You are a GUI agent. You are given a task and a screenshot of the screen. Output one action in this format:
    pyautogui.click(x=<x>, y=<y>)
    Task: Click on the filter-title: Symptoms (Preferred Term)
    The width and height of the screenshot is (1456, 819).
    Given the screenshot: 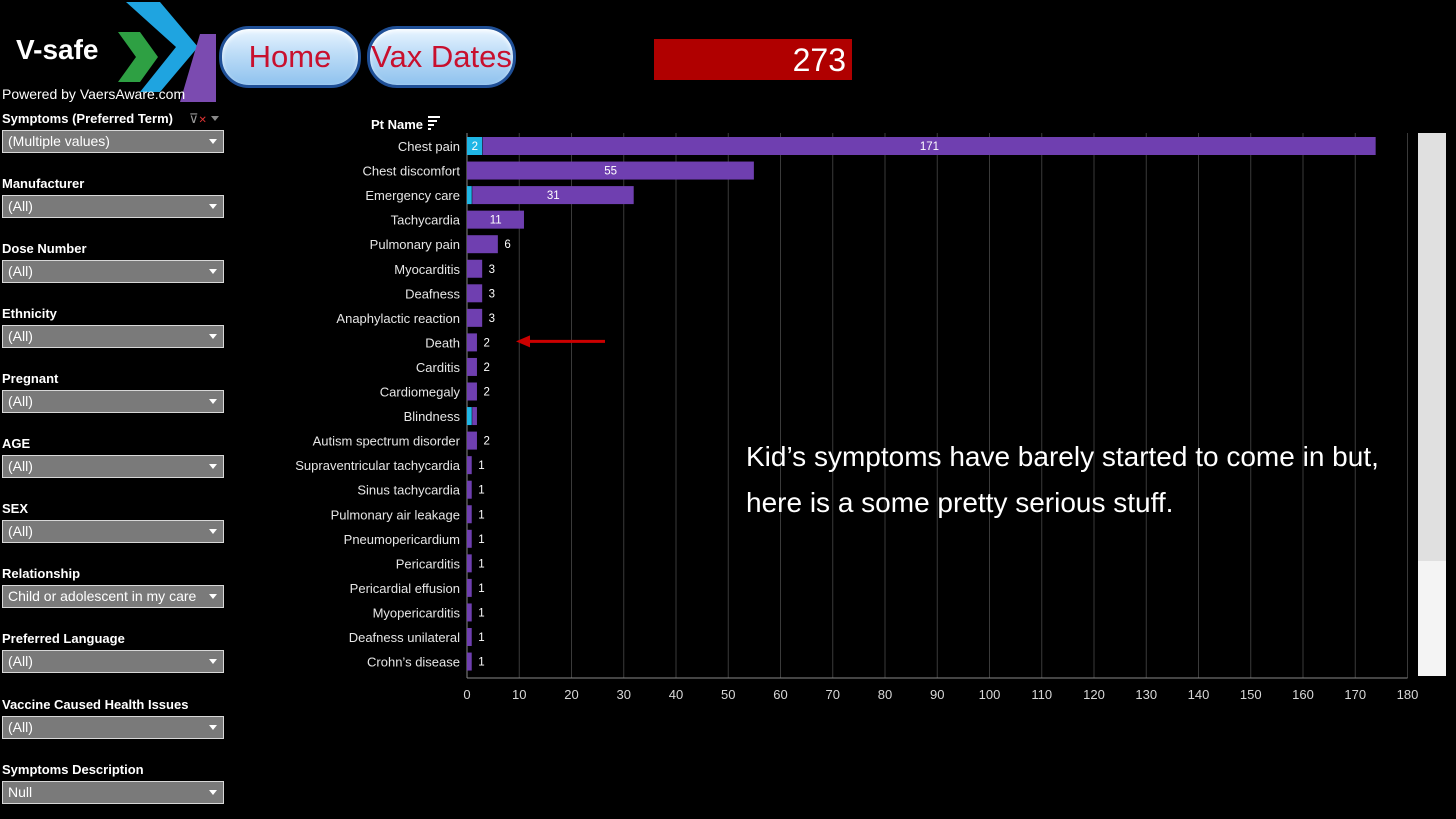 What is the action you would take?
    pyautogui.click(x=87, y=118)
    